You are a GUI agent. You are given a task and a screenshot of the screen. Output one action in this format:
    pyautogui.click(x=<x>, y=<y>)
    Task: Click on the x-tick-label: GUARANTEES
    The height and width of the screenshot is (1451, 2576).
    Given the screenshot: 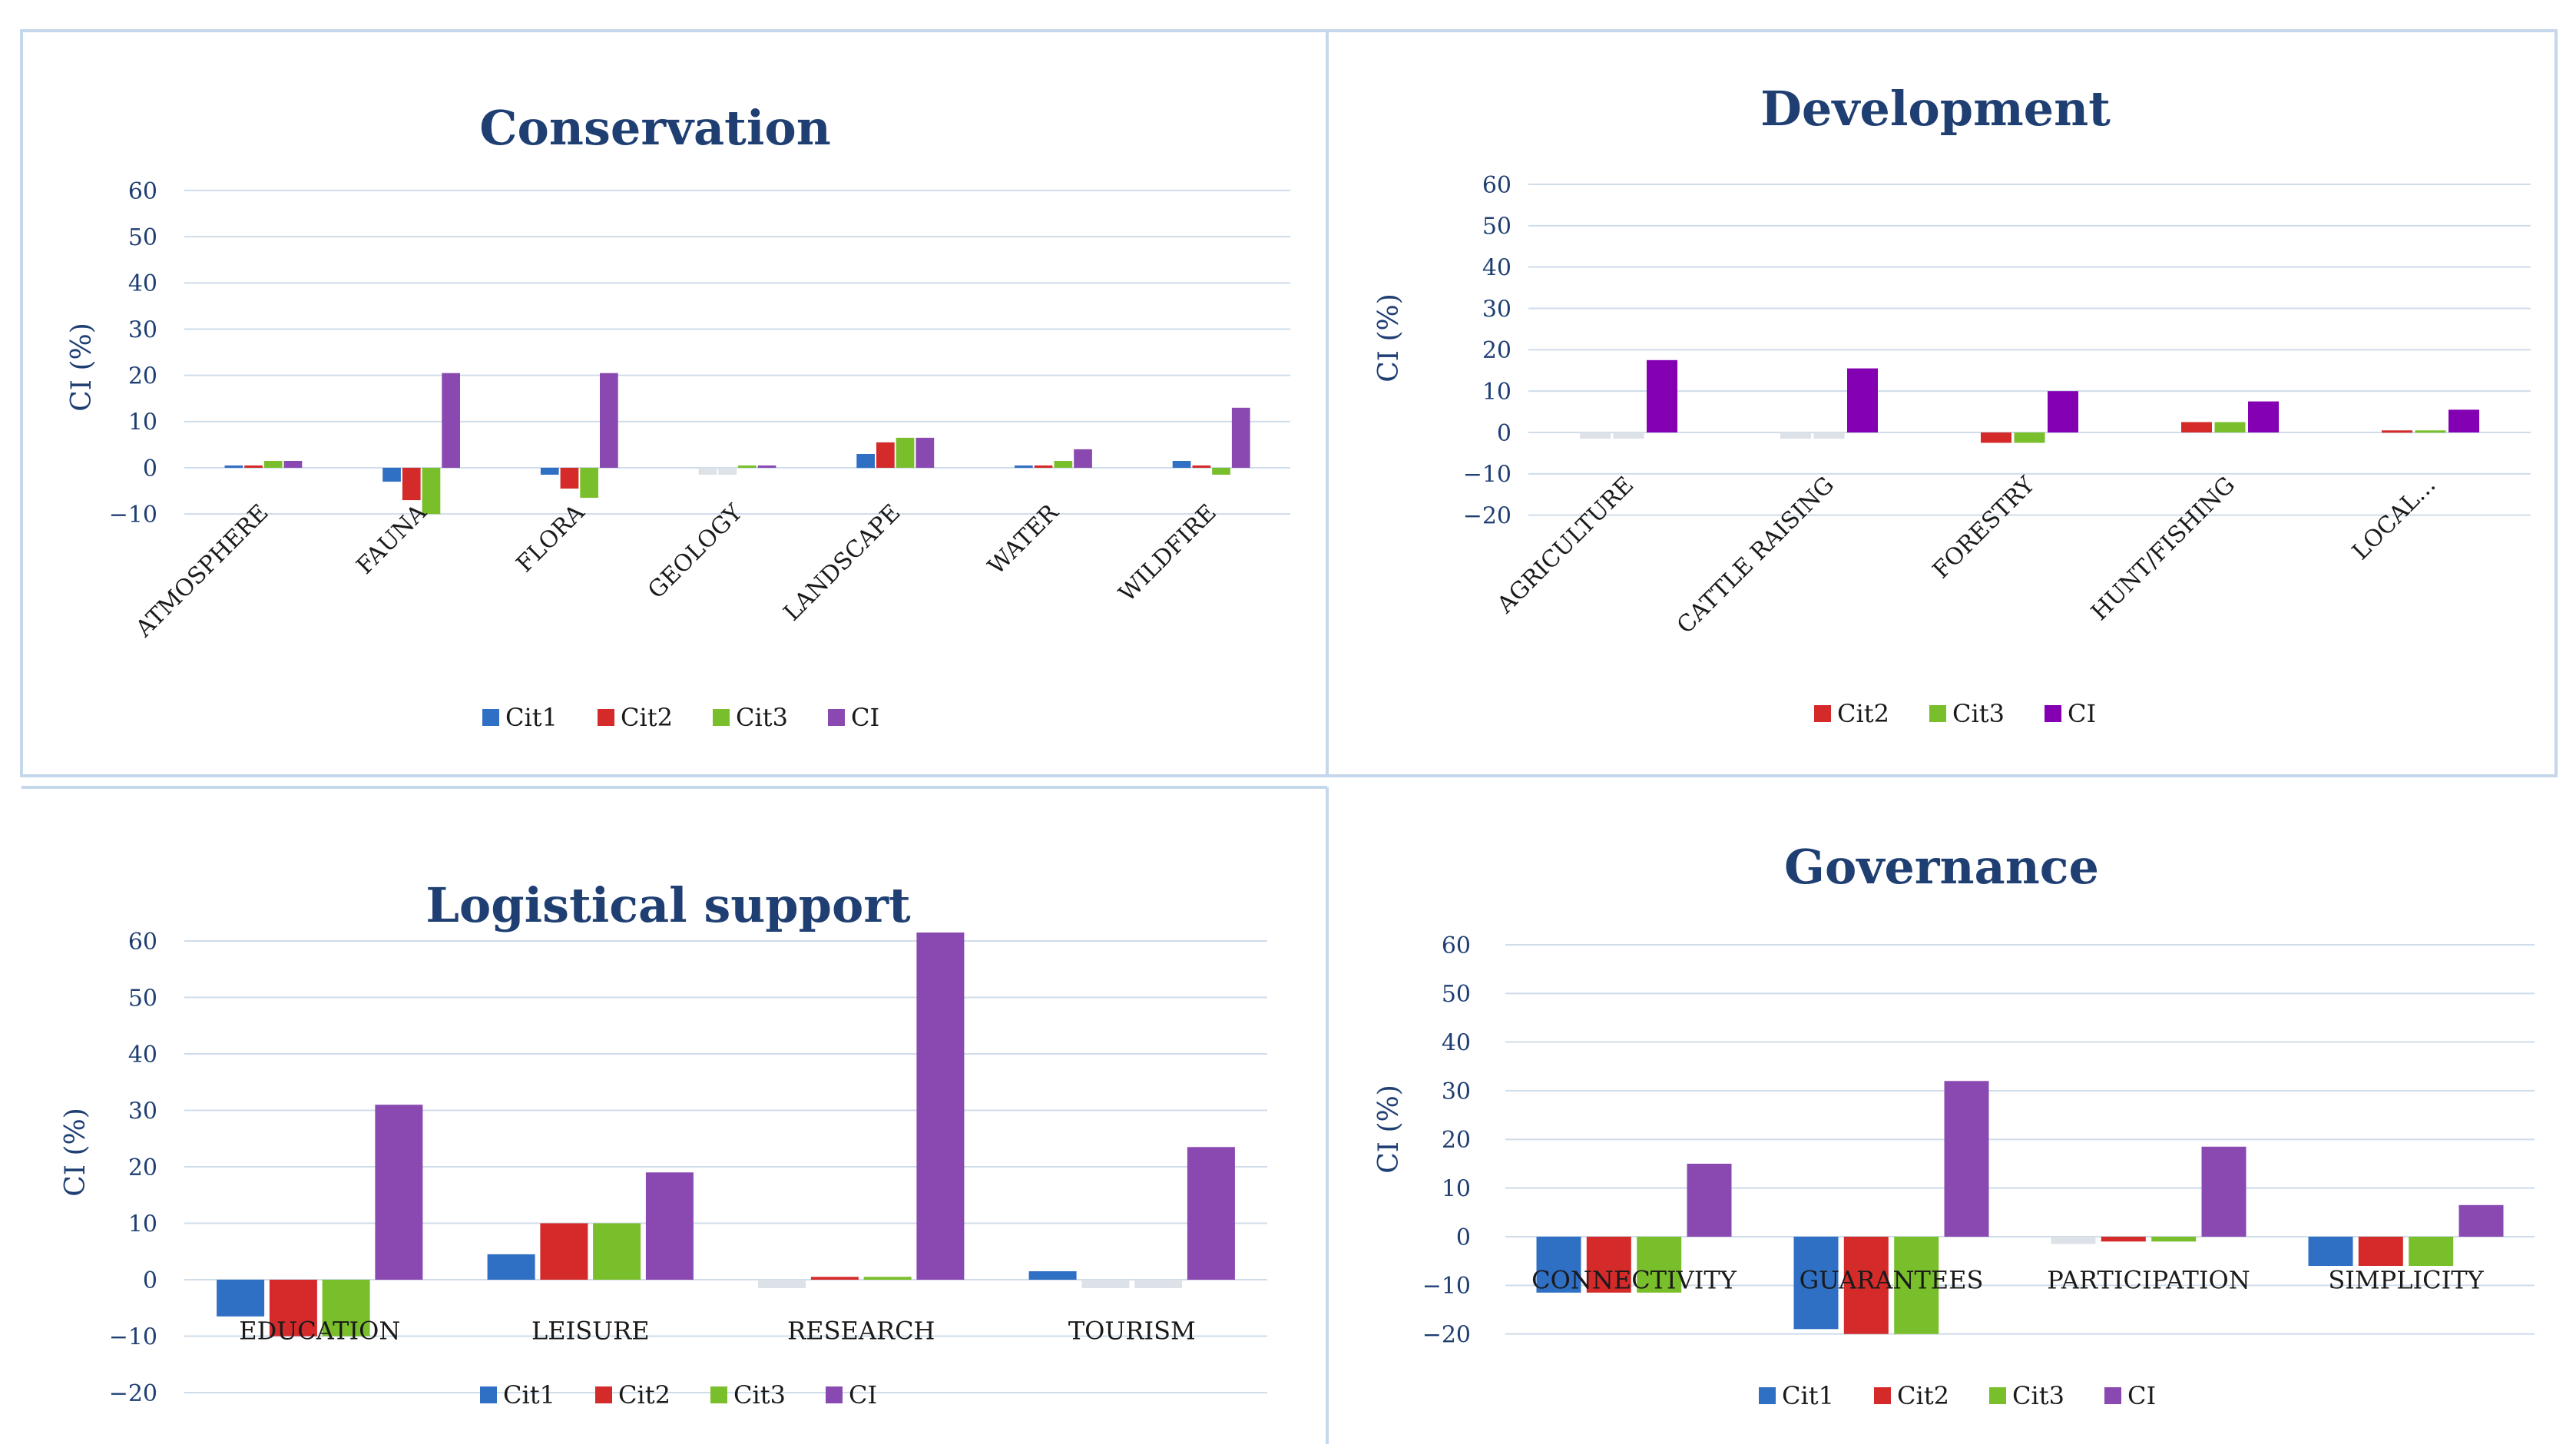 What is the action you would take?
    pyautogui.click(x=1892, y=1279)
    